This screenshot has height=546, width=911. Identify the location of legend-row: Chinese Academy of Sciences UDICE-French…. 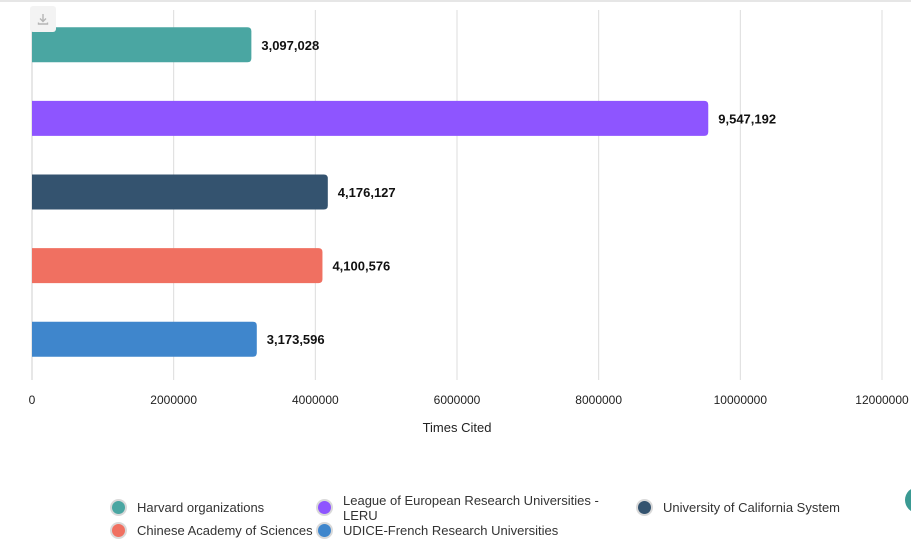
(490, 530).